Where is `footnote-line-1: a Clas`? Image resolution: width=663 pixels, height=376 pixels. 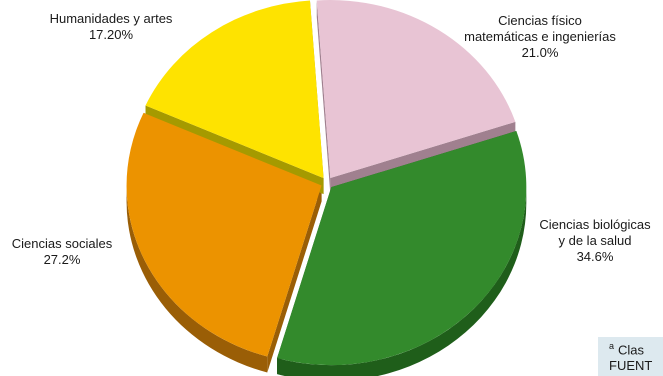 footnote-line-1: a Clas is located at coordinates (626, 349).